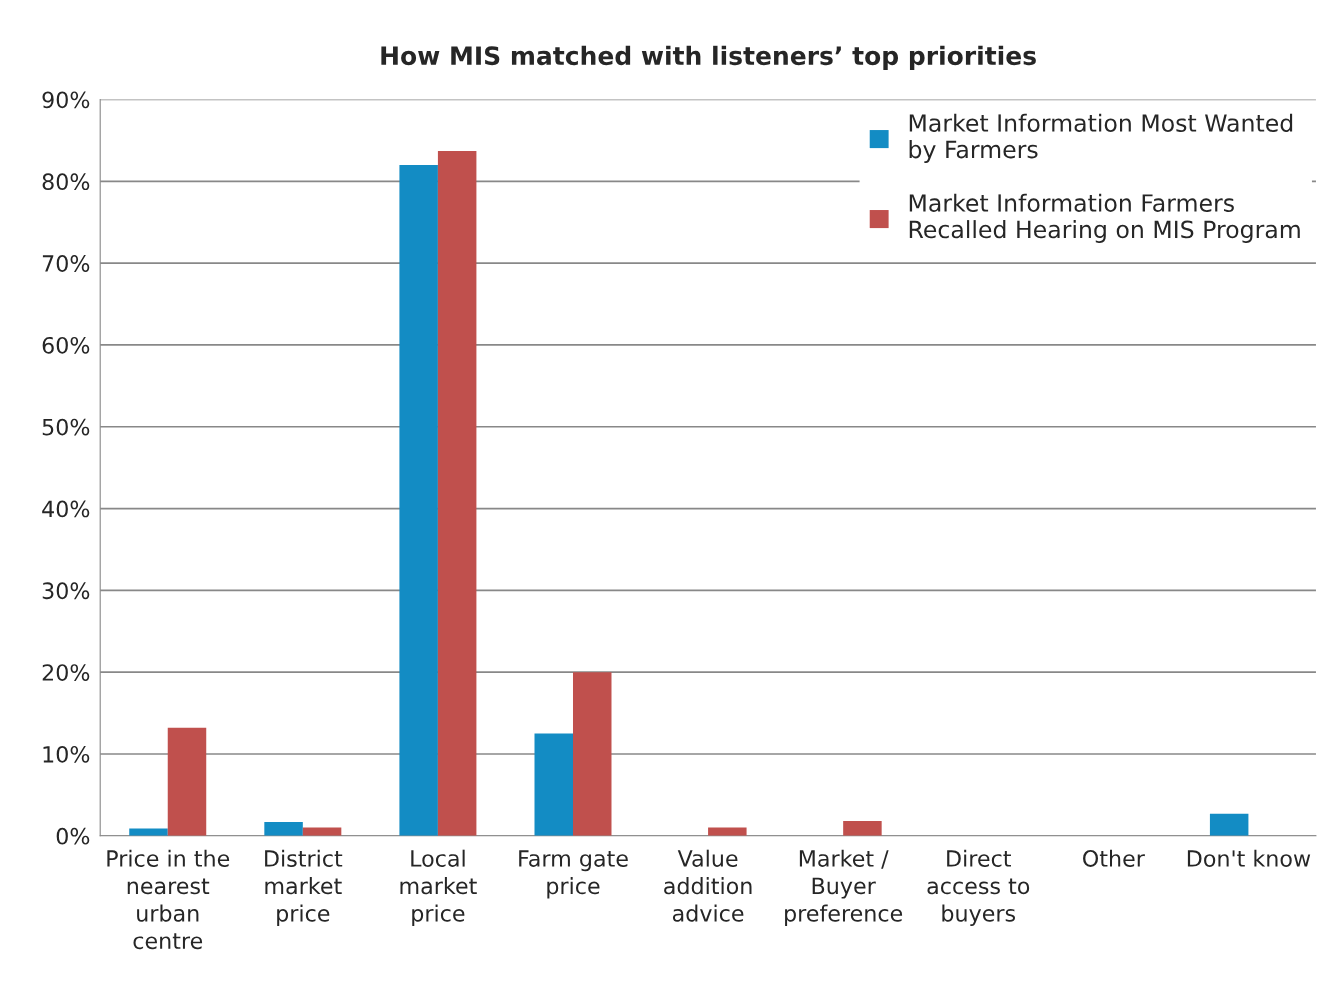  Describe the element at coordinates (168, 899) in the screenshot. I see `x-tick-label: Price in the nearest urban centre` at that location.